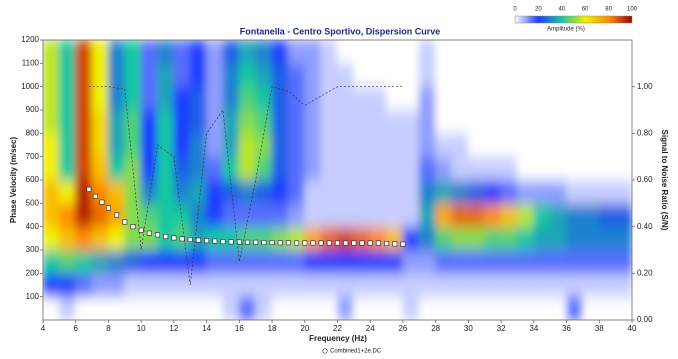  What do you see at coordinates (645, 319) in the screenshot?
I see `y2-tick-label: 0.00` at bounding box center [645, 319].